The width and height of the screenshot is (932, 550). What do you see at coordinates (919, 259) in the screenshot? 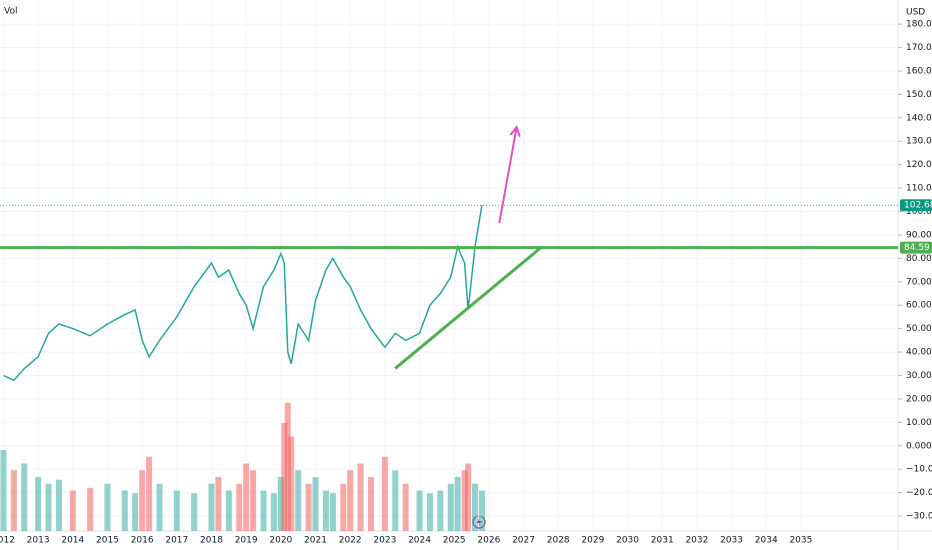
I see `y-tick-label: 80.00` at bounding box center [919, 259].